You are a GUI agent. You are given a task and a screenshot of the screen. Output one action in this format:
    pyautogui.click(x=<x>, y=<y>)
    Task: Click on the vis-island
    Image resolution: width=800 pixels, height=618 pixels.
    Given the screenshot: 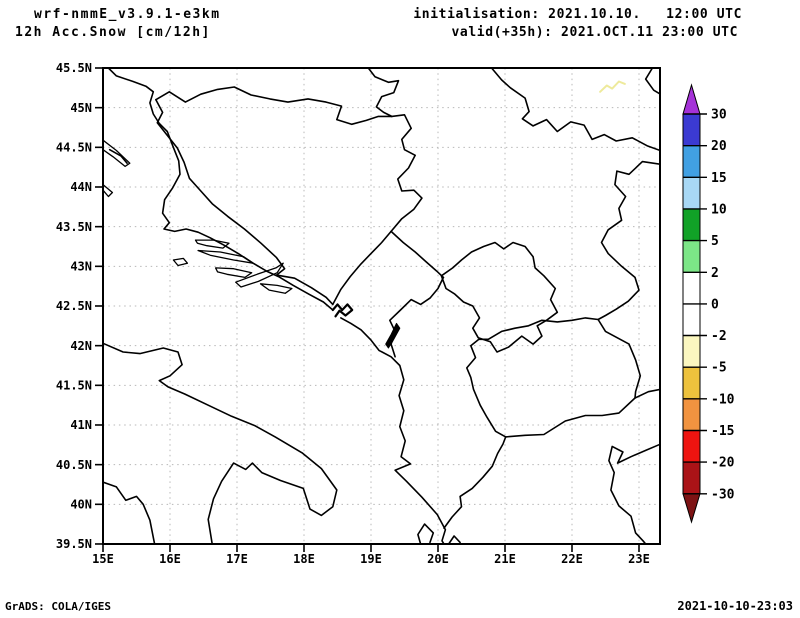 What is the action you would take?
    pyautogui.click(x=180, y=262)
    